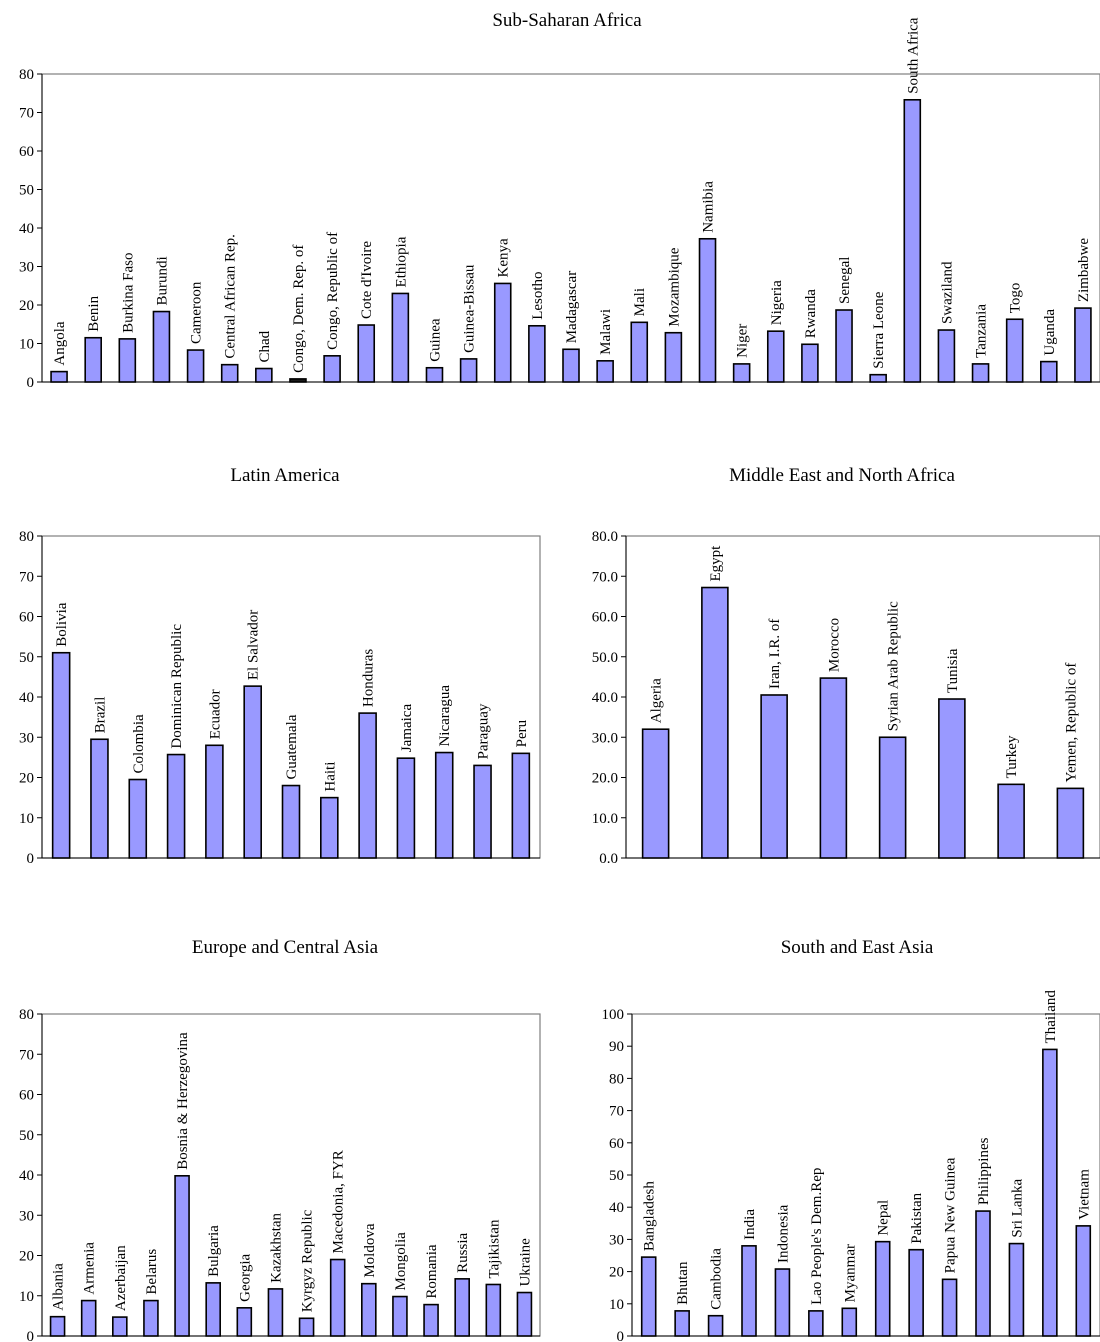  Describe the element at coordinates (1071, 723) in the screenshot. I see `bar-category-label: Yemen, Republic of` at that location.